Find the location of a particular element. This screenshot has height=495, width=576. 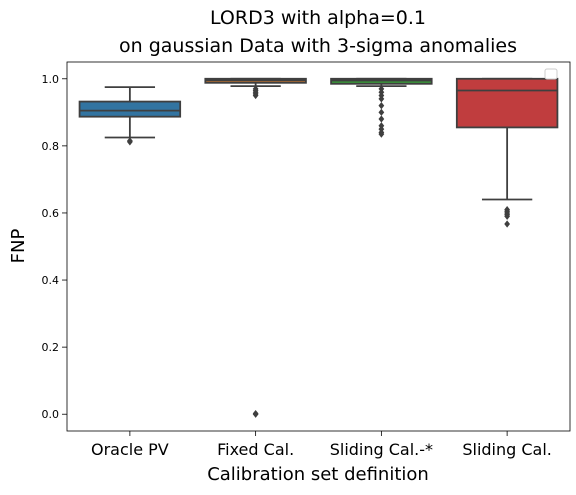

x-tick-label: Fixed Cal. is located at coordinates (255, 449).